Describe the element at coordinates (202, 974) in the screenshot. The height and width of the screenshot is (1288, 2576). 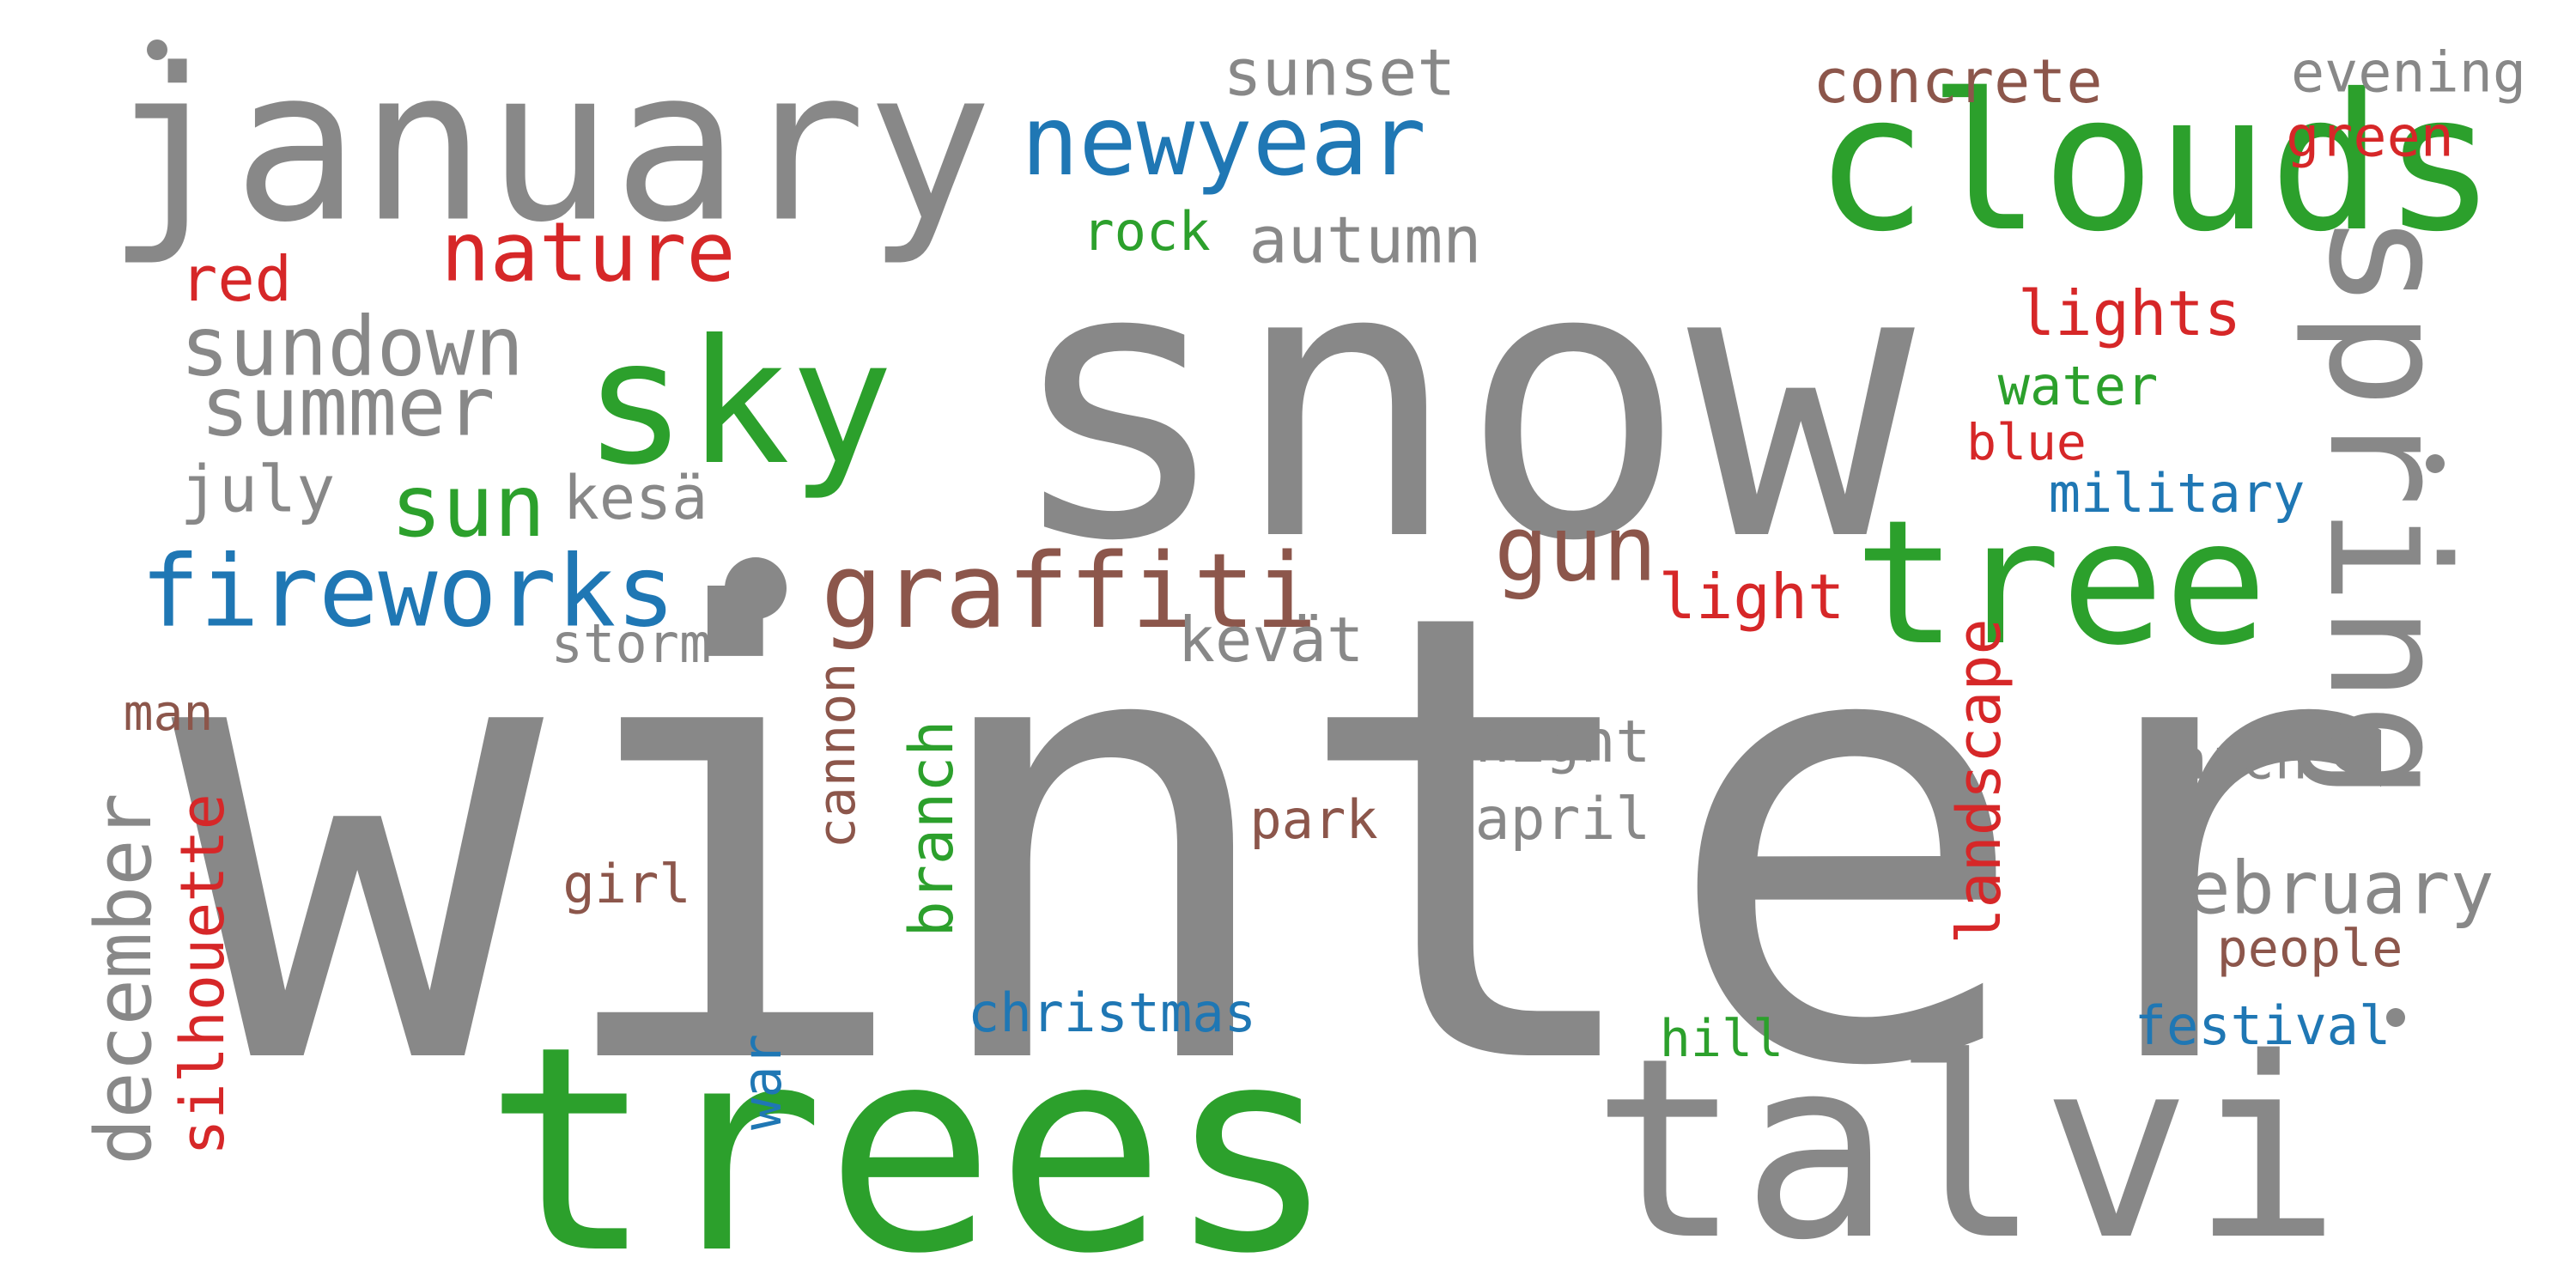
I see `word-silhouette: silhouette` at that location.